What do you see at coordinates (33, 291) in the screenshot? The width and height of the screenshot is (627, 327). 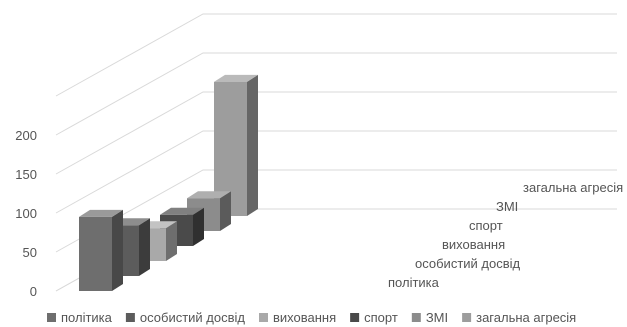 I see `y-tick-label: 0` at bounding box center [33, 291].